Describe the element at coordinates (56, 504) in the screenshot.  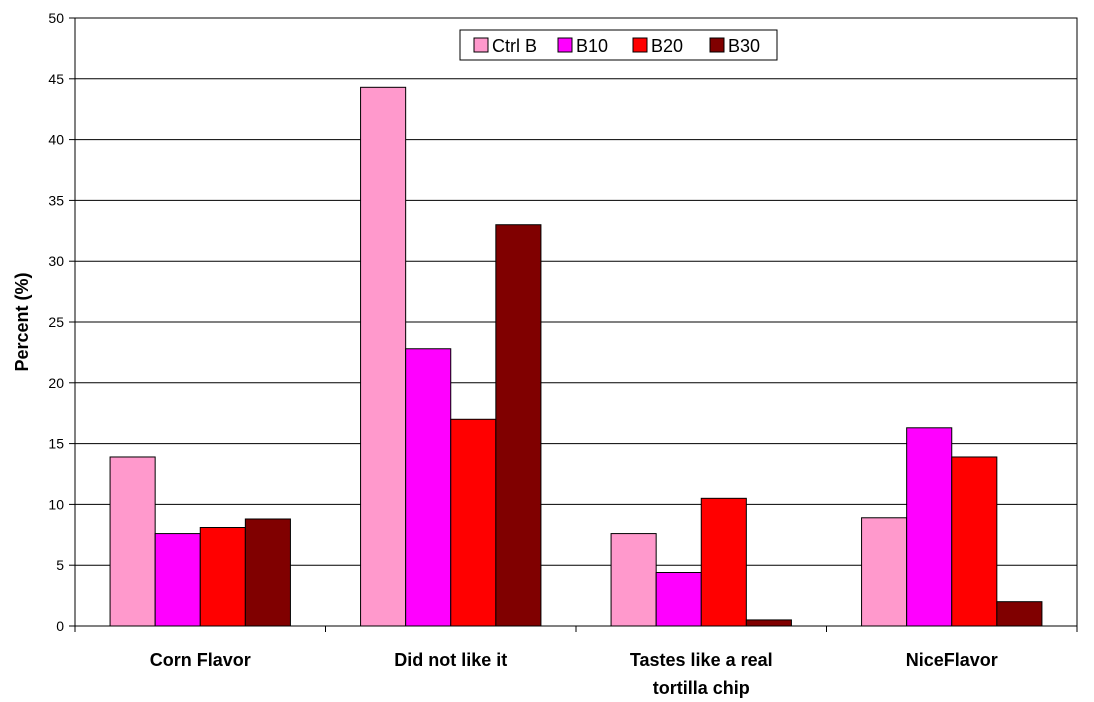
I see `y-tick-label: 10` at that location.